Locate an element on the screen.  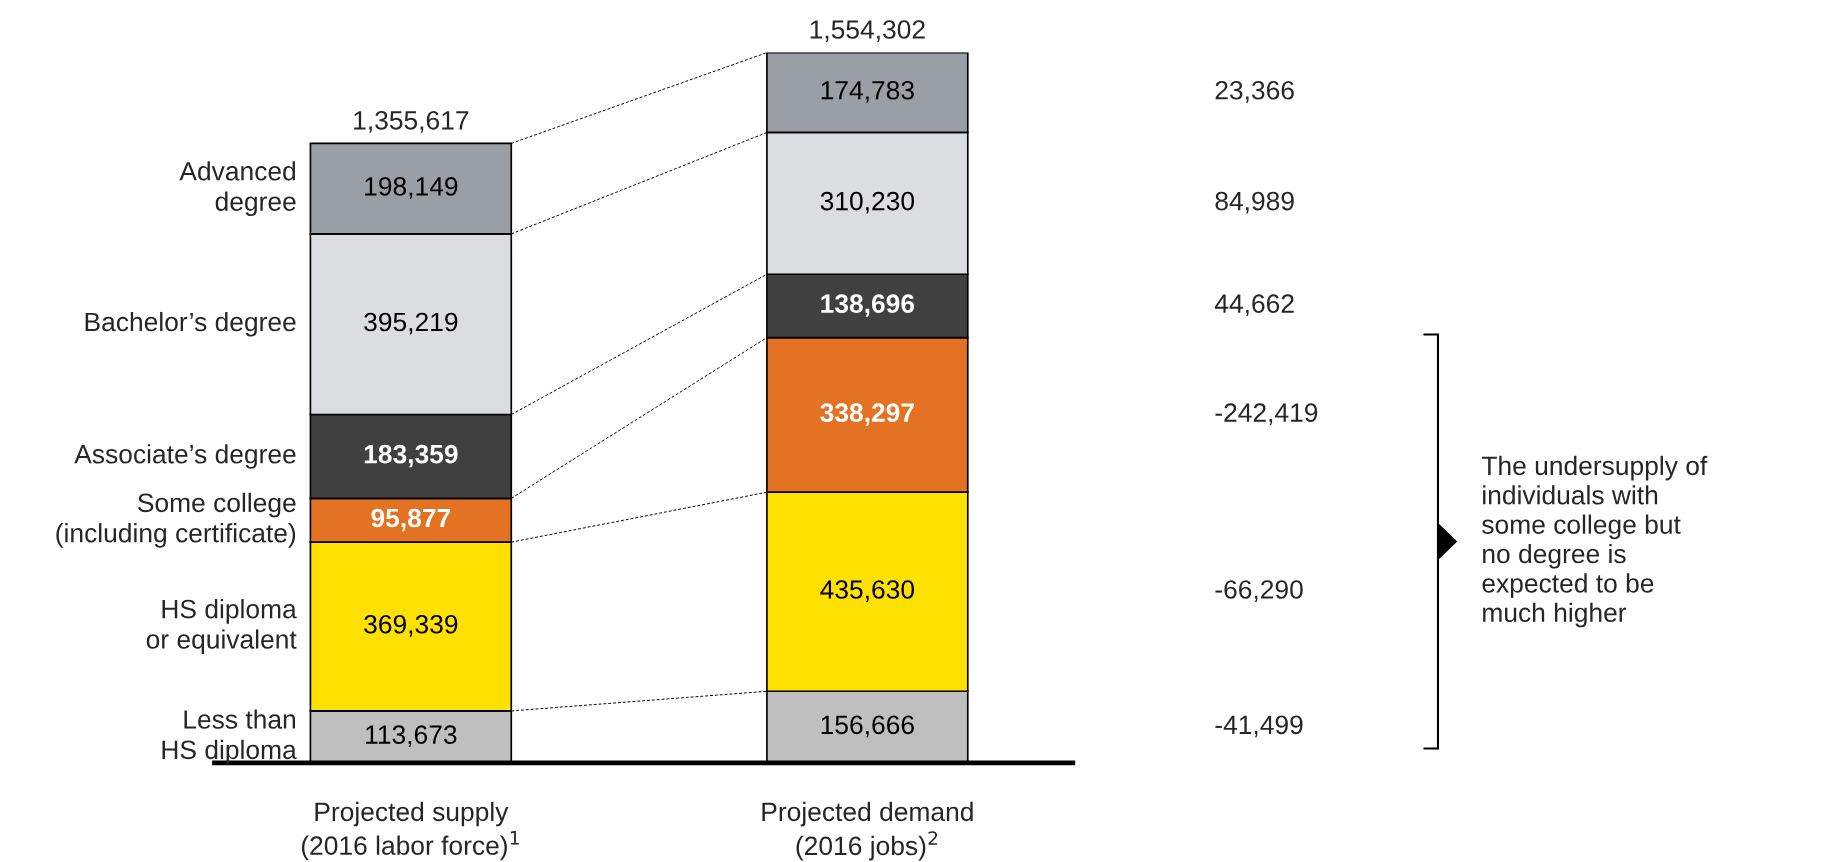
data-label: 395,219 is located at coordinates (411, 323).